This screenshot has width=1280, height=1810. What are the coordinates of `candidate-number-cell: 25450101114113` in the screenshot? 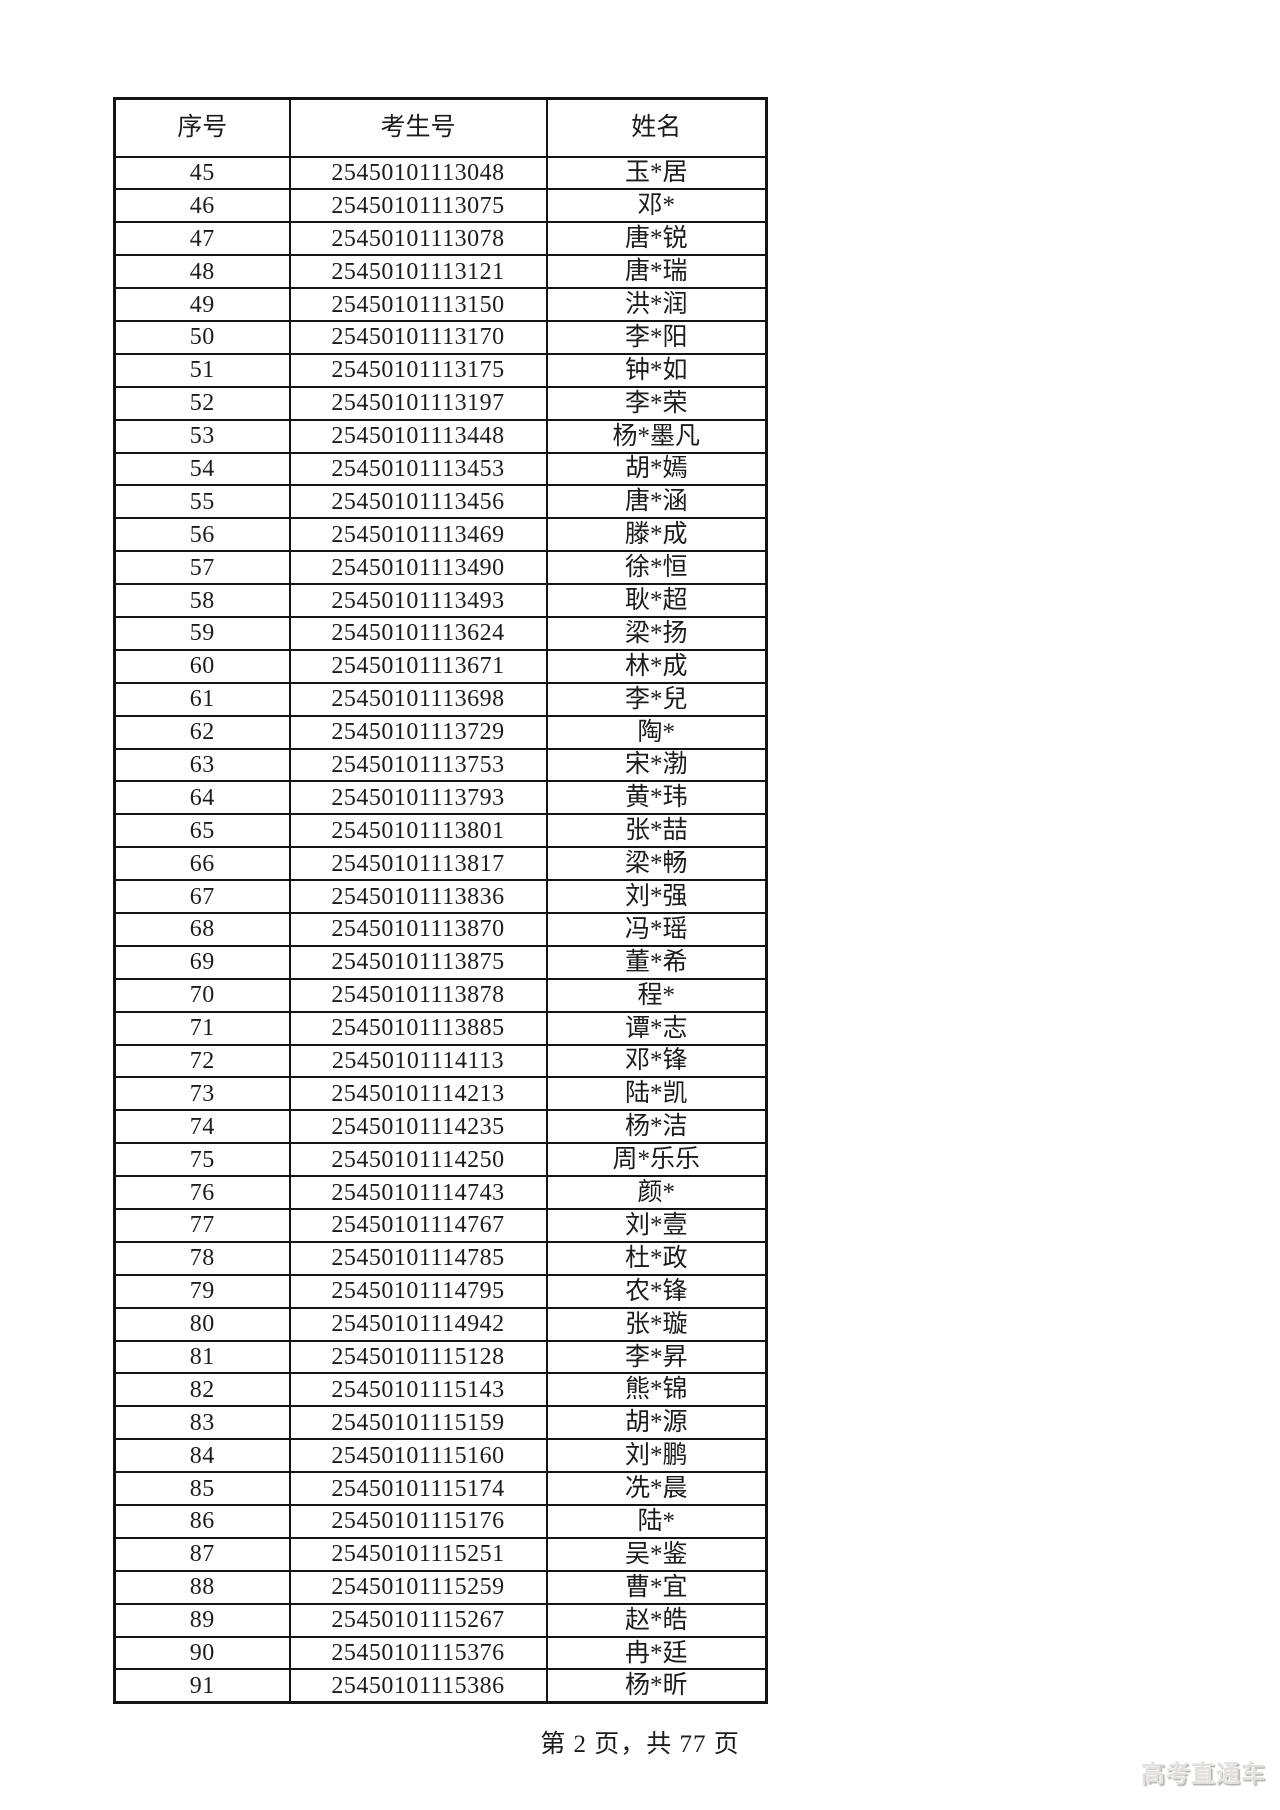 It's located at (418, 1061).